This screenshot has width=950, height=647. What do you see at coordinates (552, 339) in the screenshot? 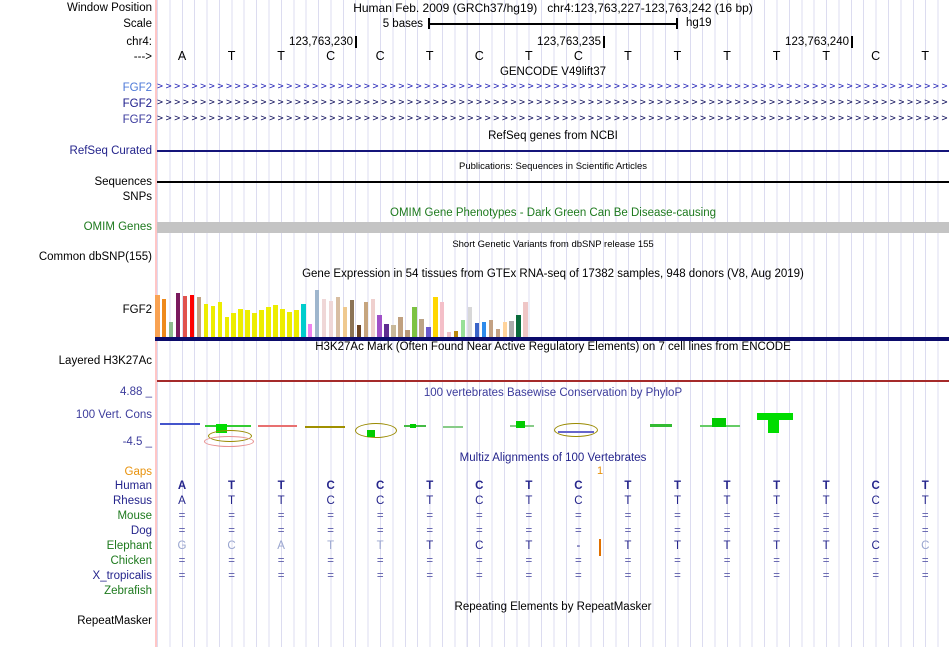
I see `gtex-baseline` at bounding box center [552, 339].